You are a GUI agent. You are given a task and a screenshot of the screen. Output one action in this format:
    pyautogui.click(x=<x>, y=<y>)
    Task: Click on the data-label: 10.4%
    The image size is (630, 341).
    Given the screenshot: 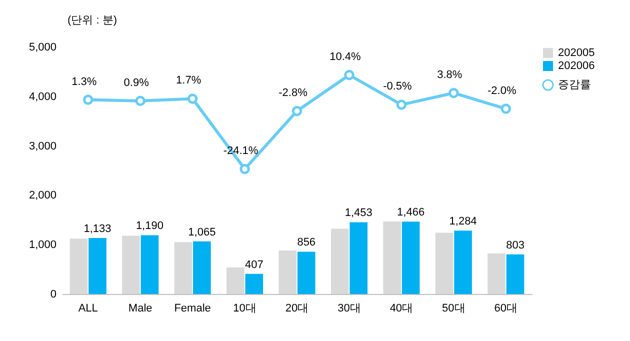 What is the action you would take?
    pyautogui.click(x=346, y=57)
    